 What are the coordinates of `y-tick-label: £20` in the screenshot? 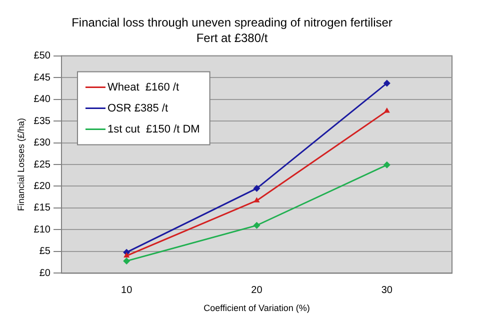 It's located at (42, 186).